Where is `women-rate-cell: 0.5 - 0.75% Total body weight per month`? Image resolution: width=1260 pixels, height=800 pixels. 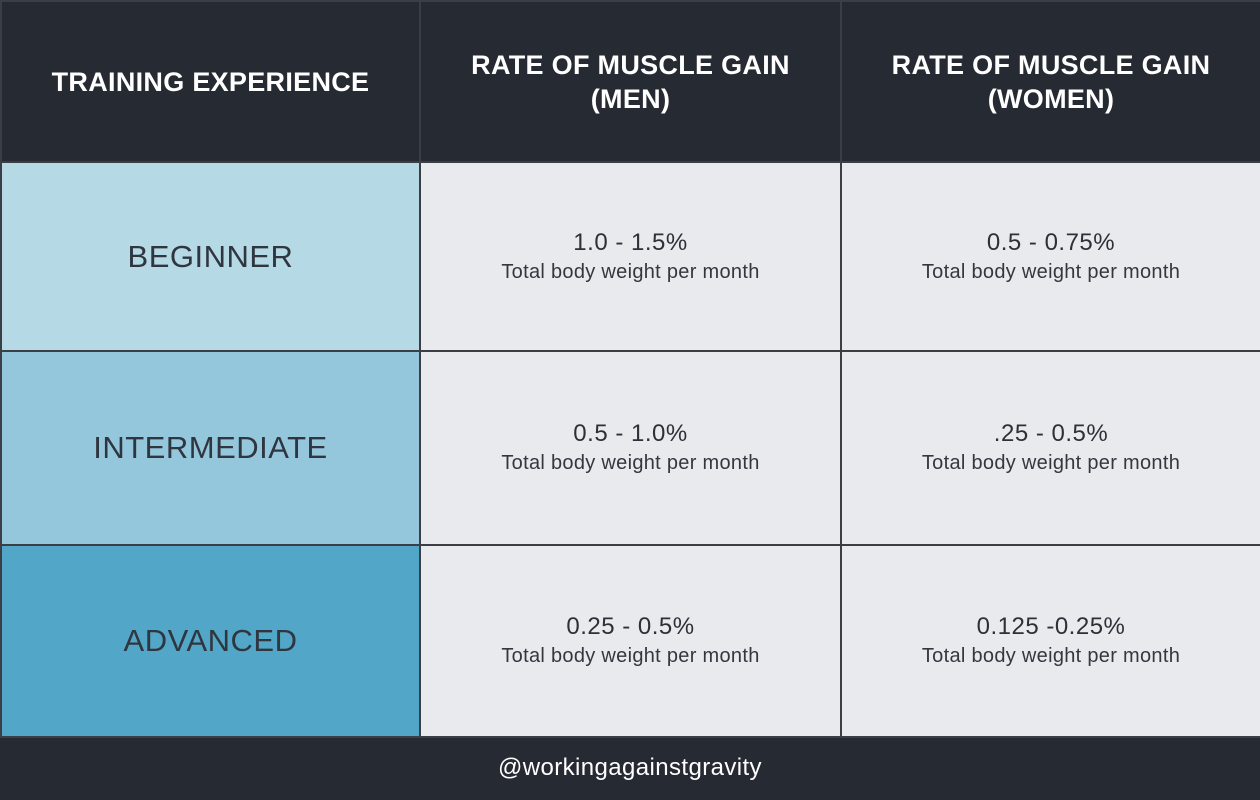
women-rate-cell: 0.5 - 0.75% Total body weight per month is located at coordinates (1050, 256).